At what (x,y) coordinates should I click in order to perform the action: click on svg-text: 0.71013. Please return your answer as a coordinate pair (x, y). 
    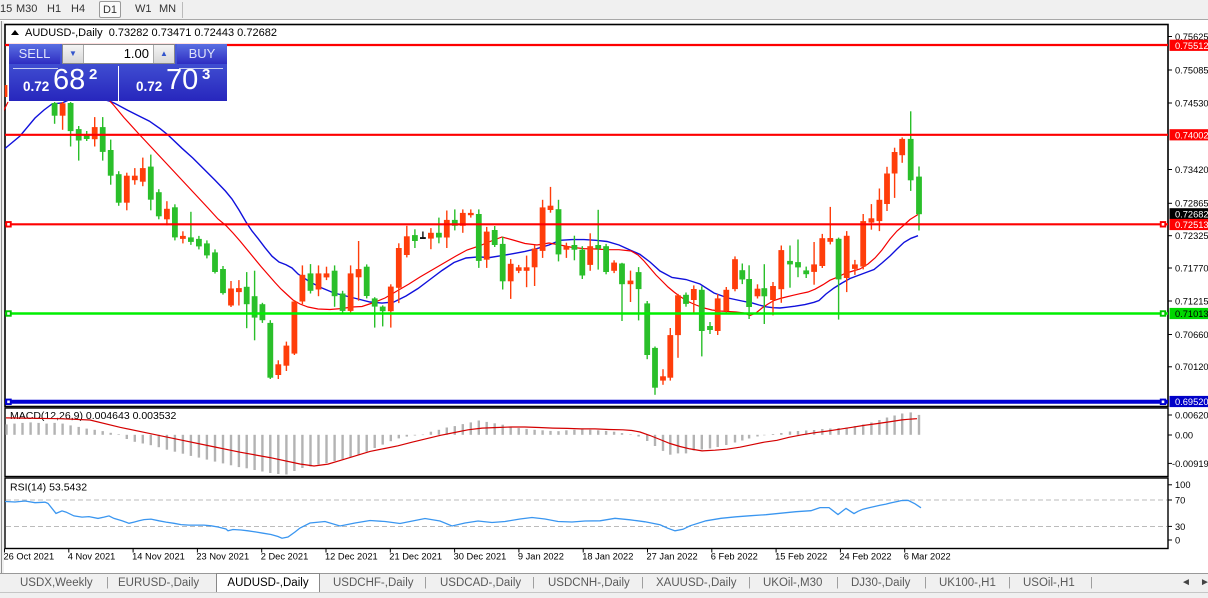
    Looking at the image, I should click on (1191, 314).